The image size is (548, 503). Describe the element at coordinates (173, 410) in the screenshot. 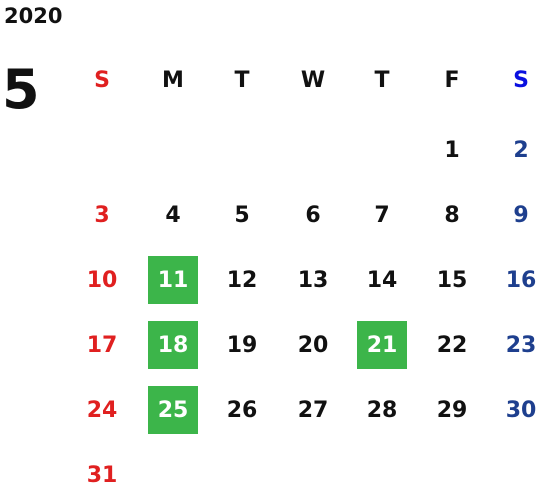

I see `highlighted-day: 25` at that location.